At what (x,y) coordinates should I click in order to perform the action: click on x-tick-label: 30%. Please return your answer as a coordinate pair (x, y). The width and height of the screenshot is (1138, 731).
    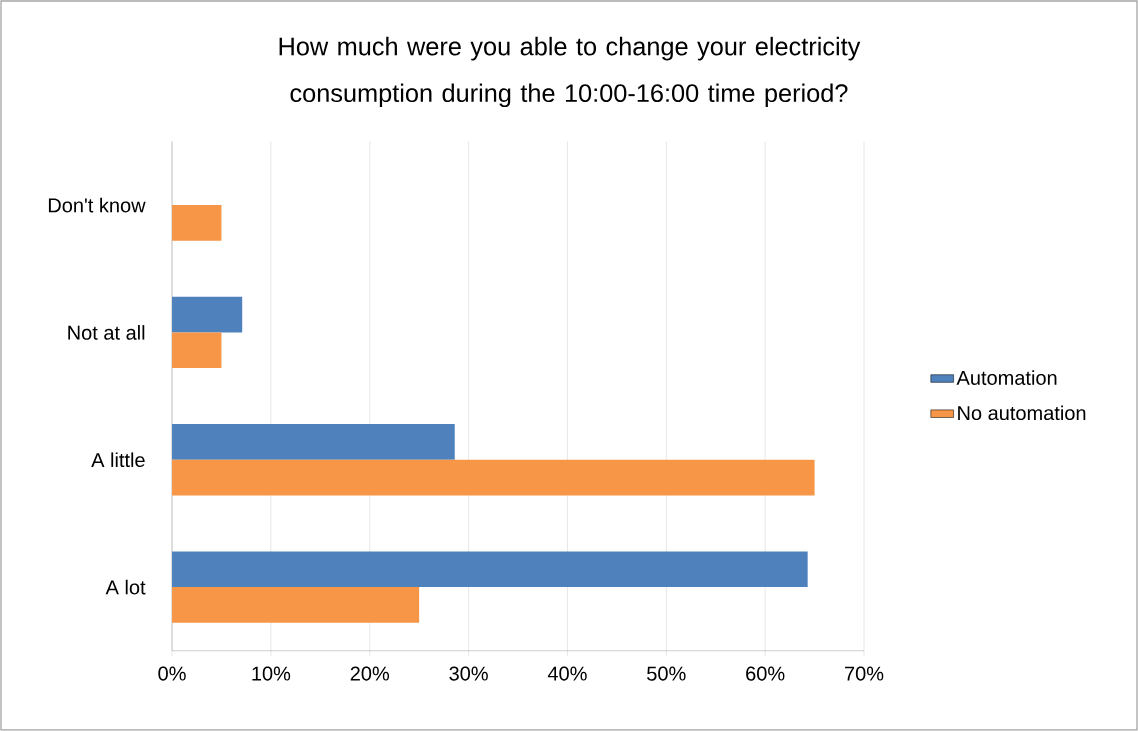
    Looking at the image, I should click on (468, 673).